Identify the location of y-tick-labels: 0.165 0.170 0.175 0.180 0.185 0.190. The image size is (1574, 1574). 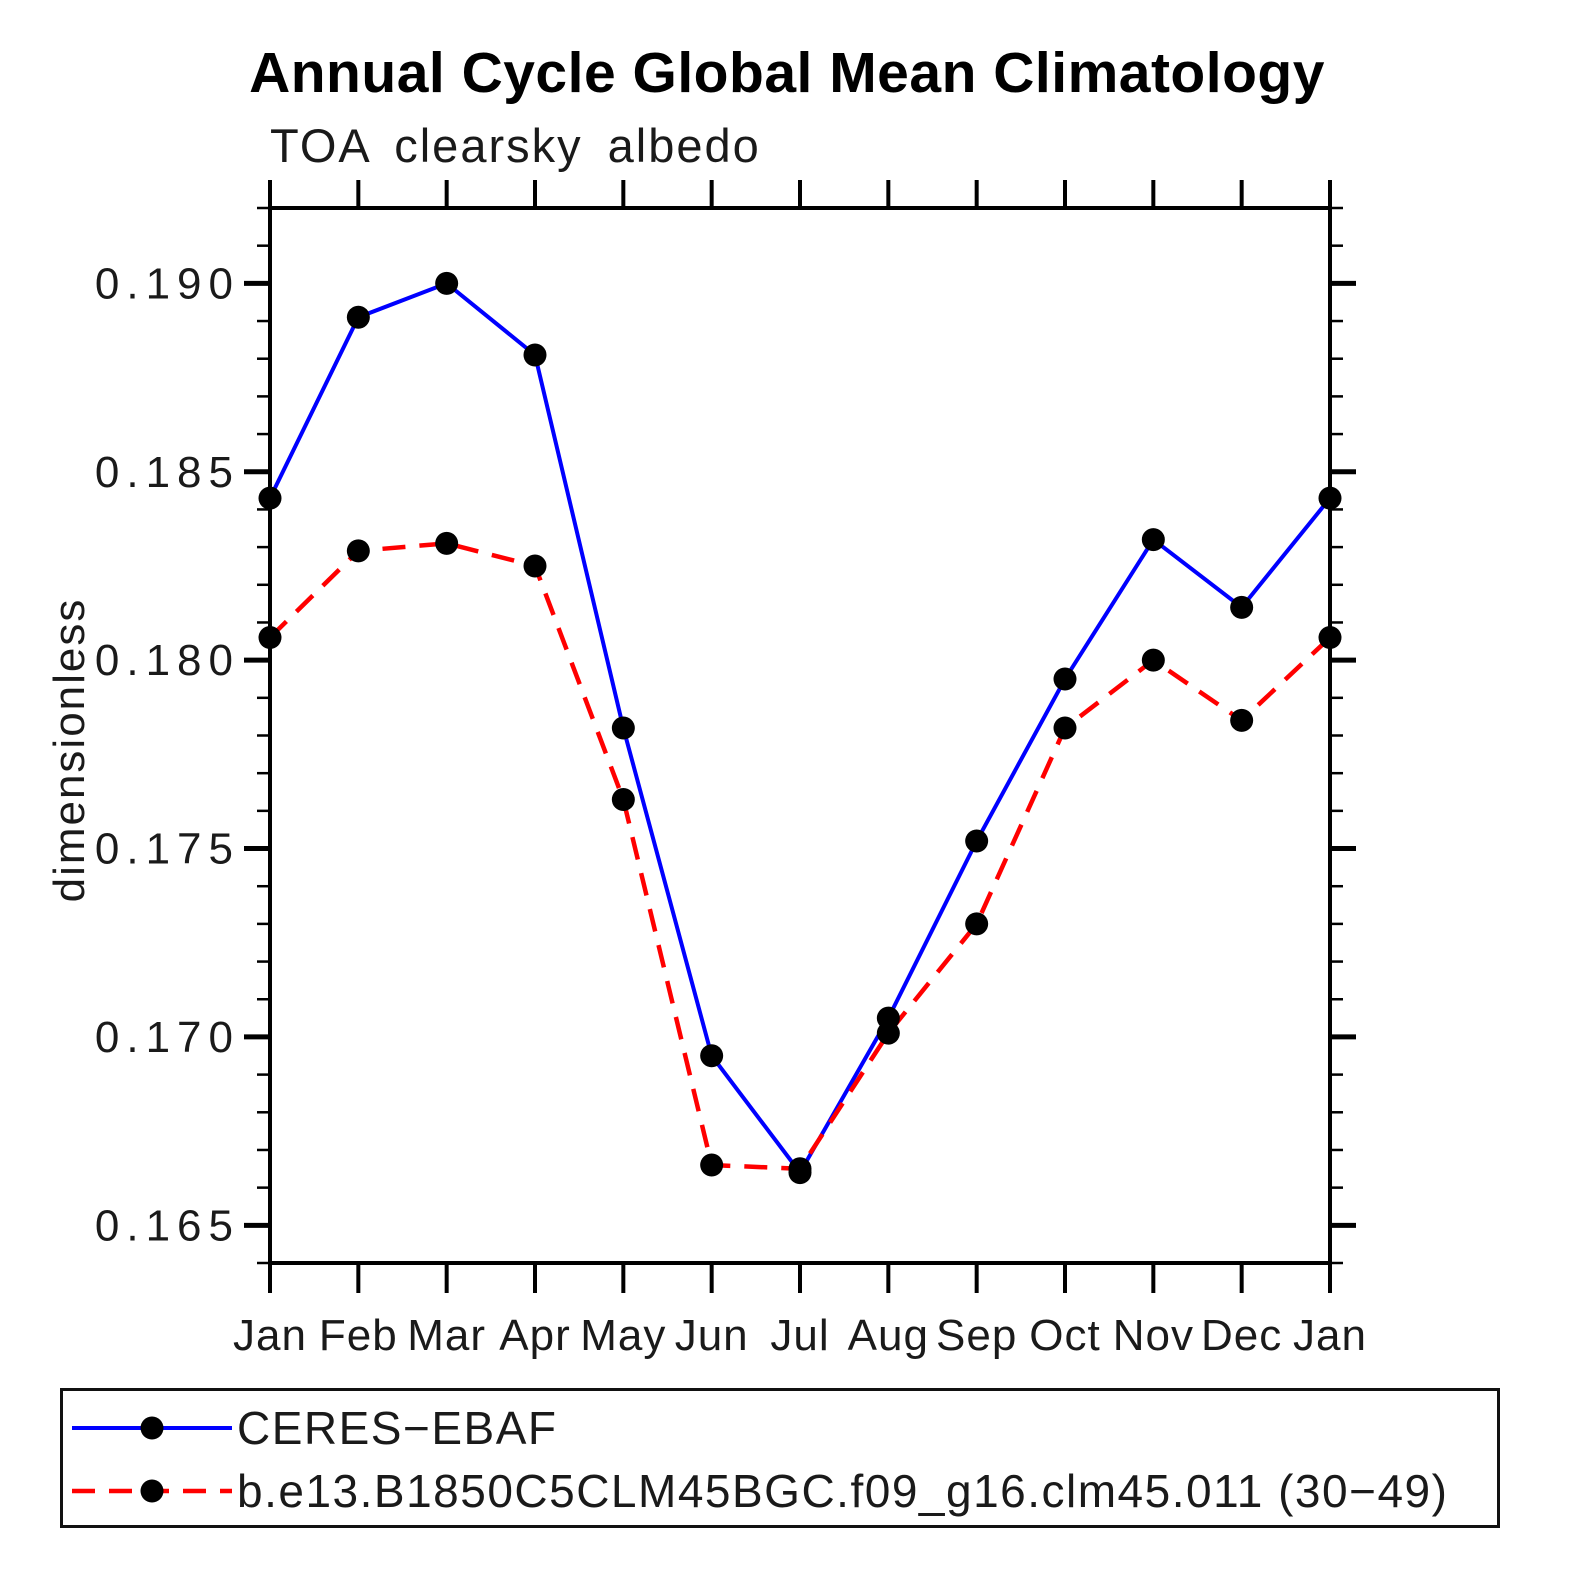
(167, 754).